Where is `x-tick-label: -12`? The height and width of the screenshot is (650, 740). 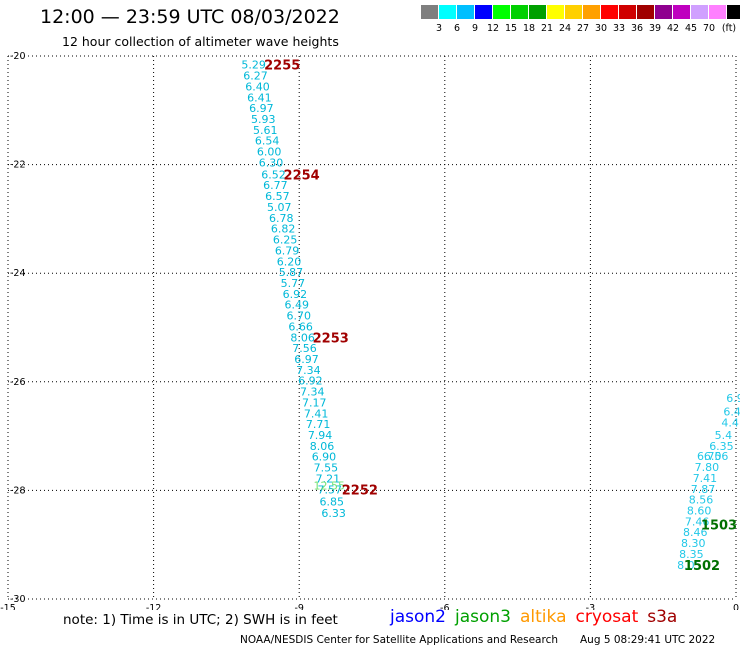 x-tick-label: -12 is located at coordinates (154, 606).